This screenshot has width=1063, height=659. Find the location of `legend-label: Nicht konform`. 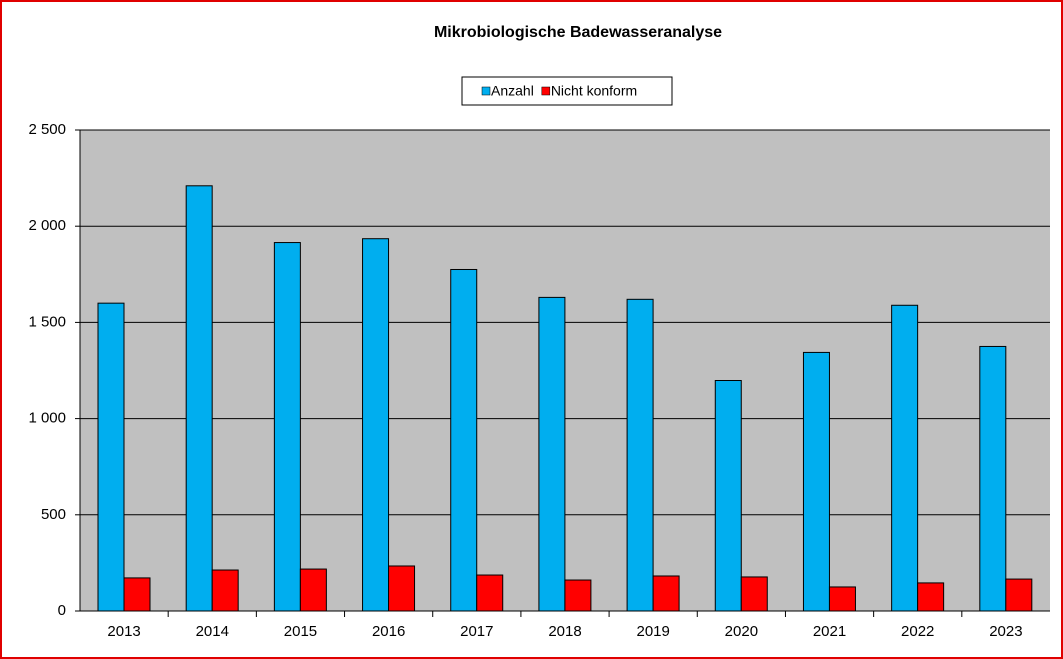

legend-label: Nicht konform is located at coordinates (594, 91).